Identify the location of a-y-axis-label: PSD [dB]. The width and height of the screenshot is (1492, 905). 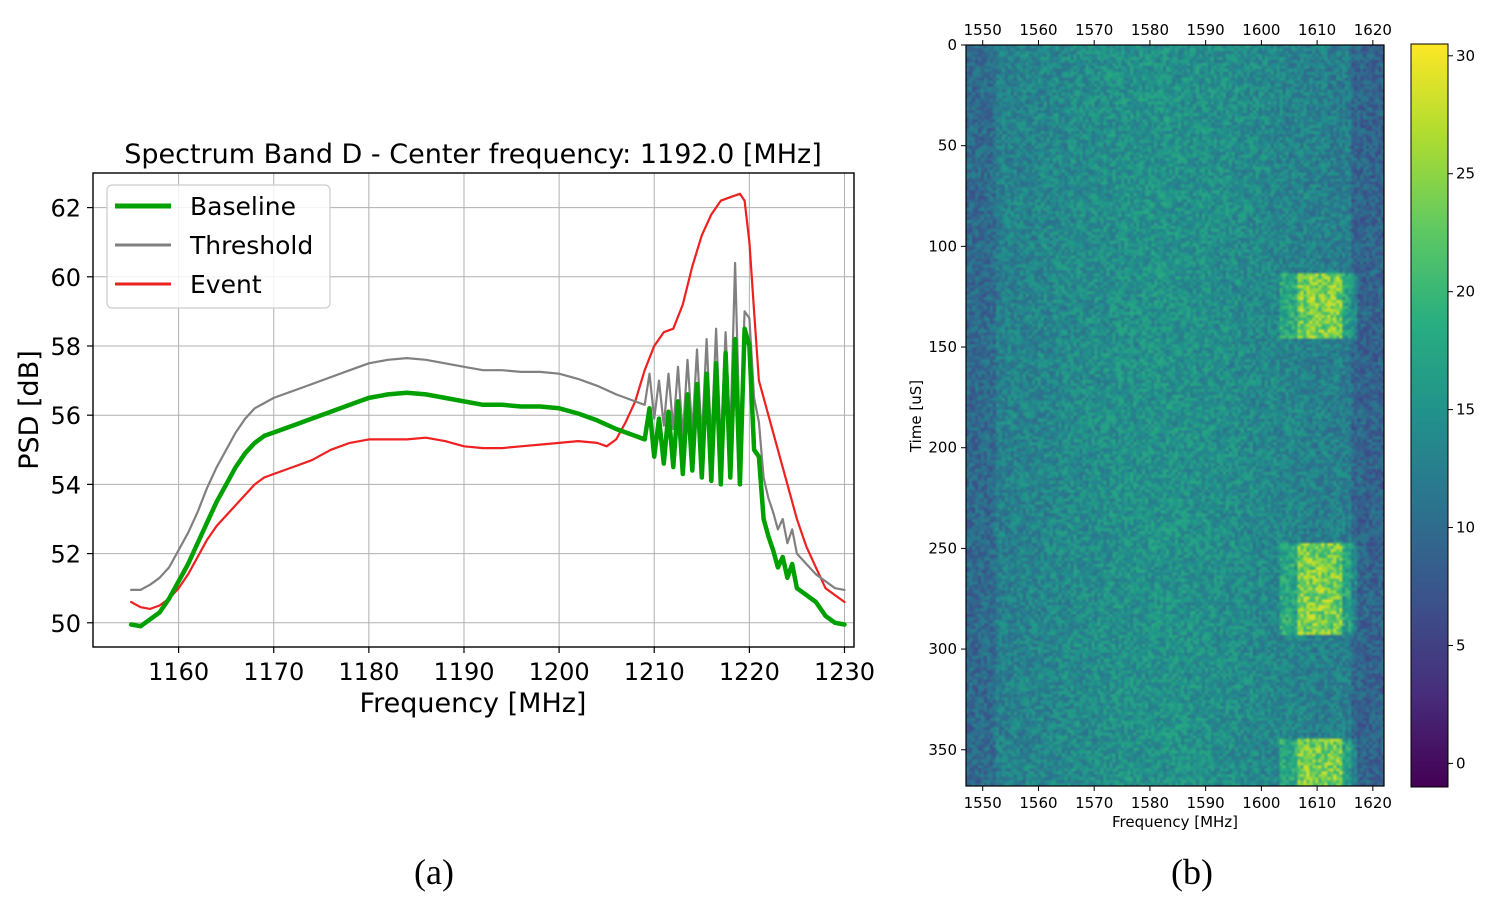
(29, 410).